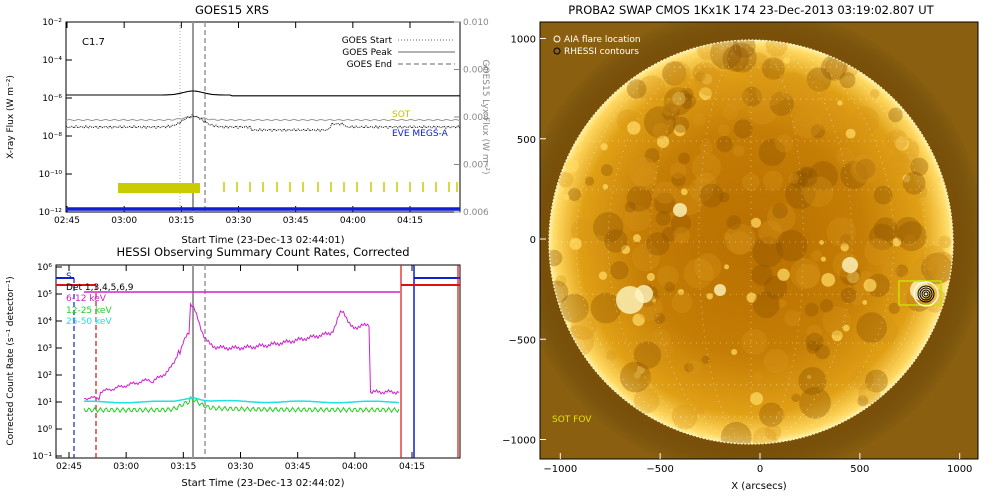 Image resolution: width=1000 pixels, height=500 pixels. I want to click on hessi-y-tick-label: 10⁶, so click(44, 268).